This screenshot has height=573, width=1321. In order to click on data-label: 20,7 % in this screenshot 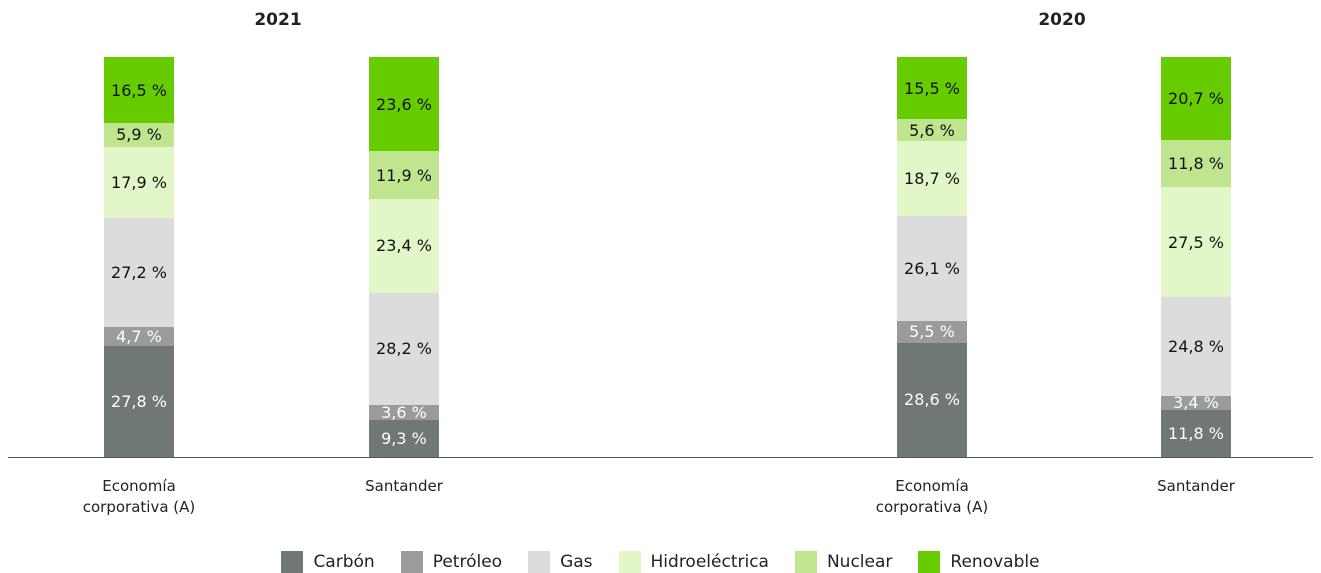, I will do `click(1196, 98)`.